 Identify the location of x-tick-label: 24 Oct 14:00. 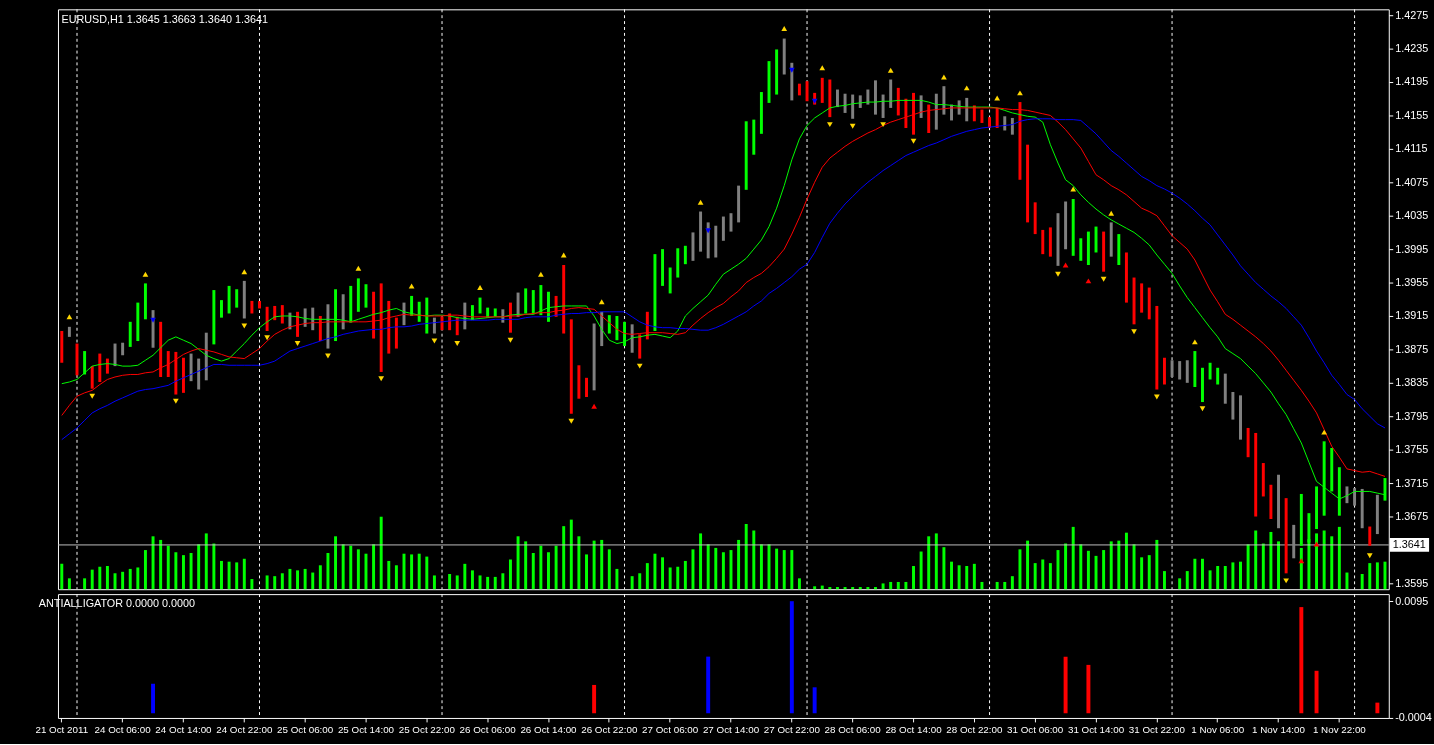
(184, 730).